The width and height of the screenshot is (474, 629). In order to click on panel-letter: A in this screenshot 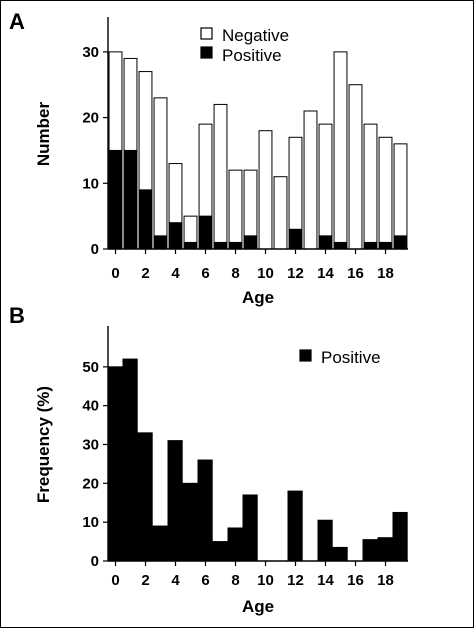, I will do `click(17, 21)`.